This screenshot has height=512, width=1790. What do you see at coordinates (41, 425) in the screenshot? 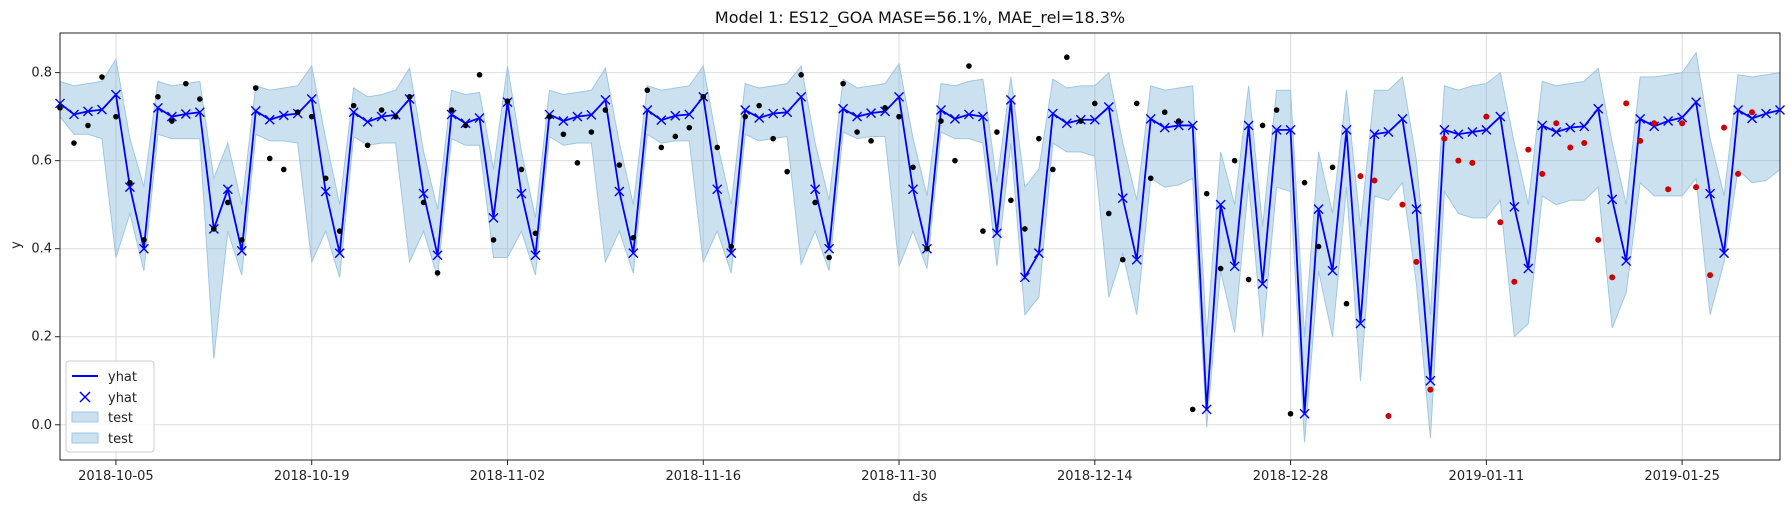
I see `y-tick-label: 0.0` at bounding box center [41, 425].